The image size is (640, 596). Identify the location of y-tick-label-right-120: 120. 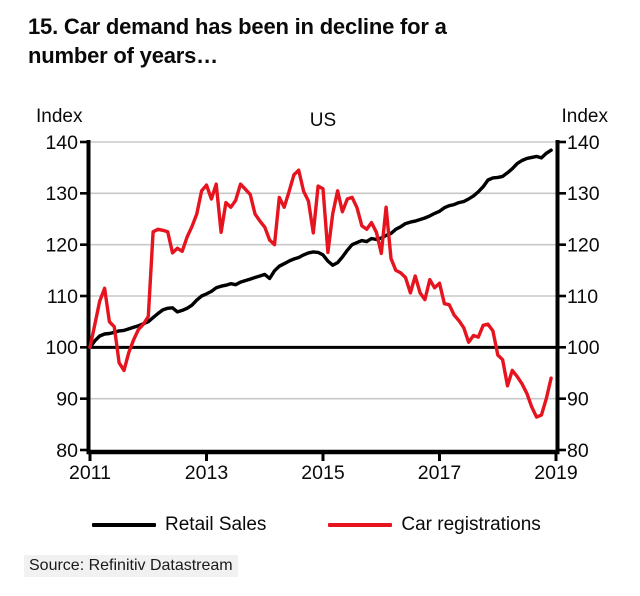
(583, 245).